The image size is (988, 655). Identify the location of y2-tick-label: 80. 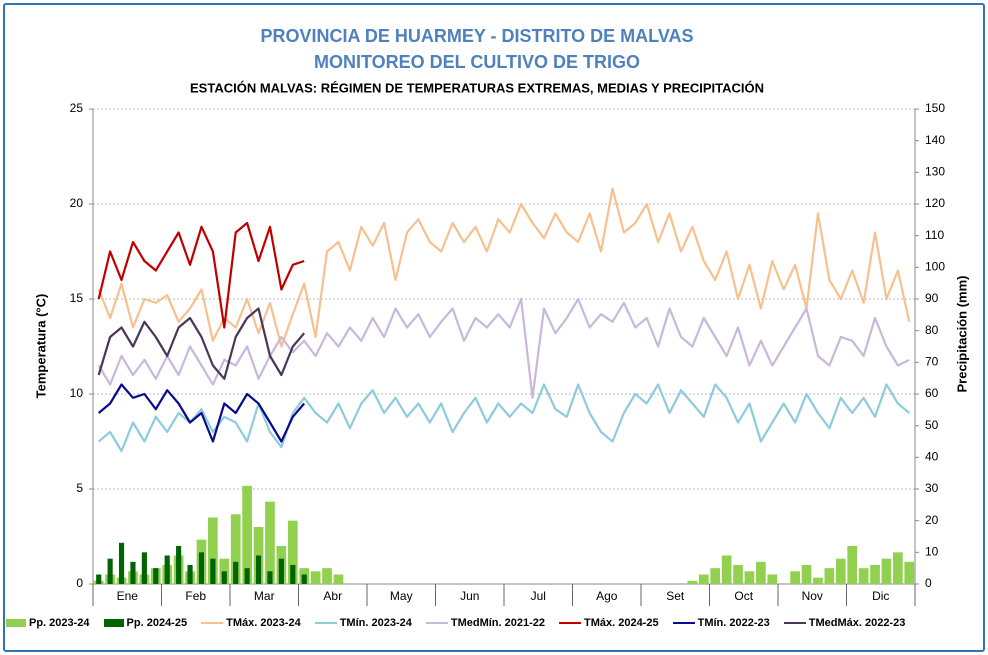
(932, 330).